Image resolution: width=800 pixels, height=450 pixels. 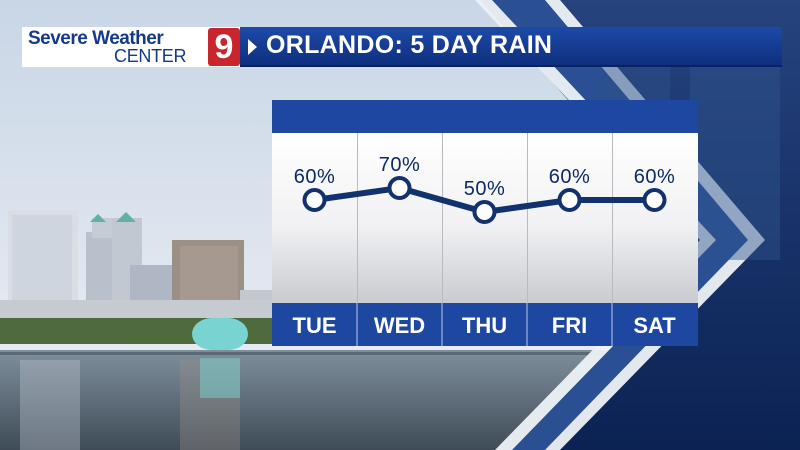 I want to click on value-label-sat: 60%, so click(x=655, y=177).